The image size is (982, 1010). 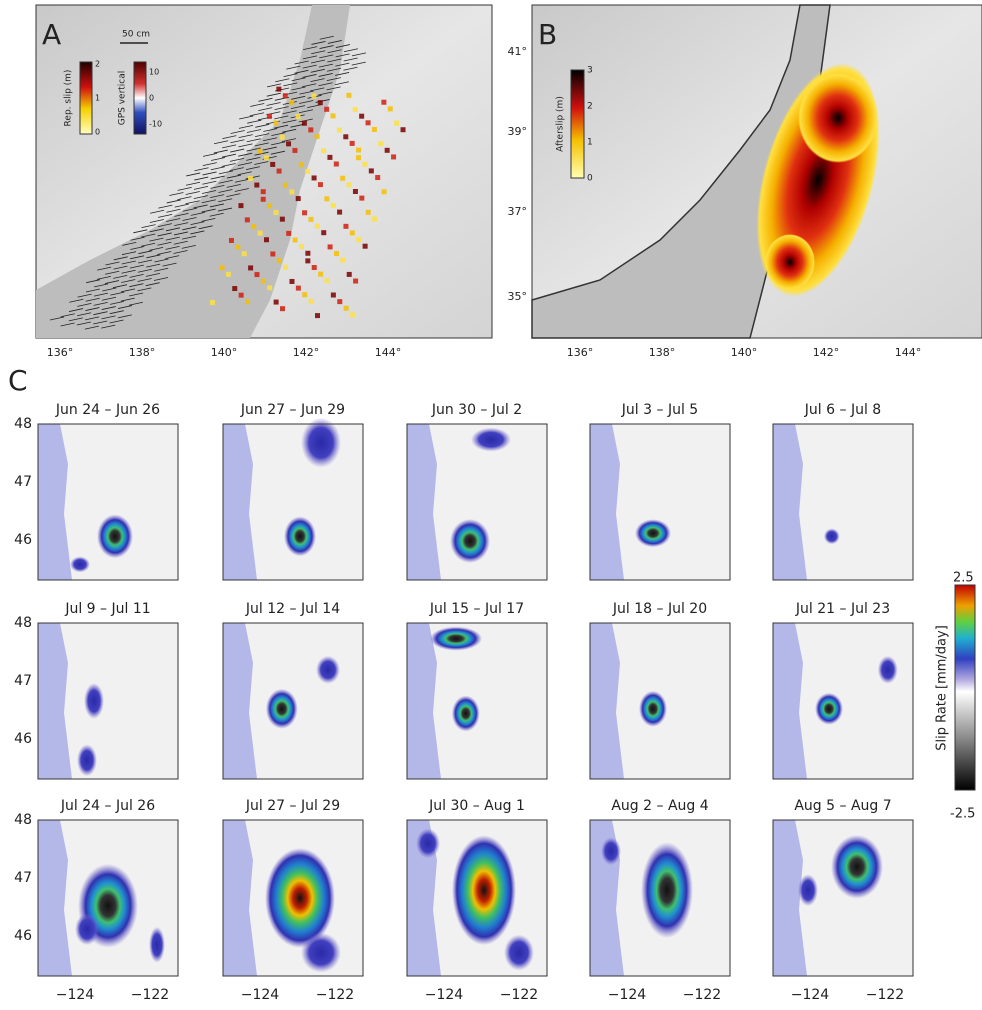 I want to click on gps-arrows, so click(x=227, y=182).